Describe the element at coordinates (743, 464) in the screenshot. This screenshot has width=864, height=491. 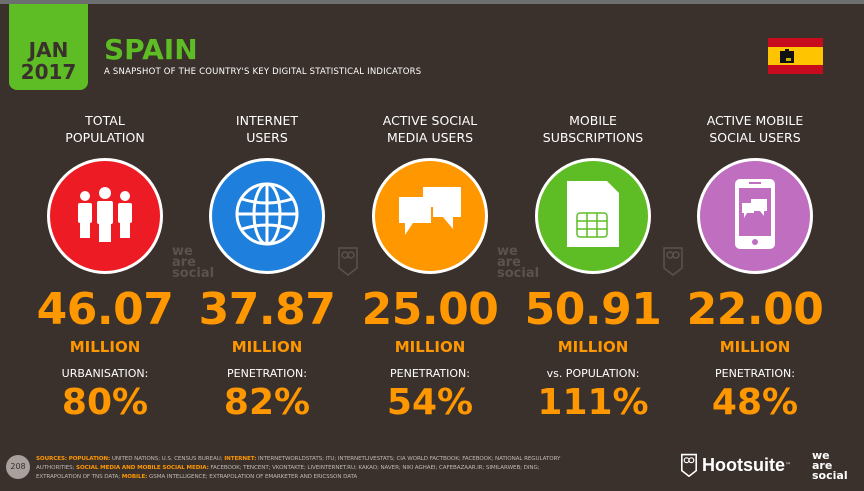
I see `hootsuite-wordmark: Hootsuite` at that location.